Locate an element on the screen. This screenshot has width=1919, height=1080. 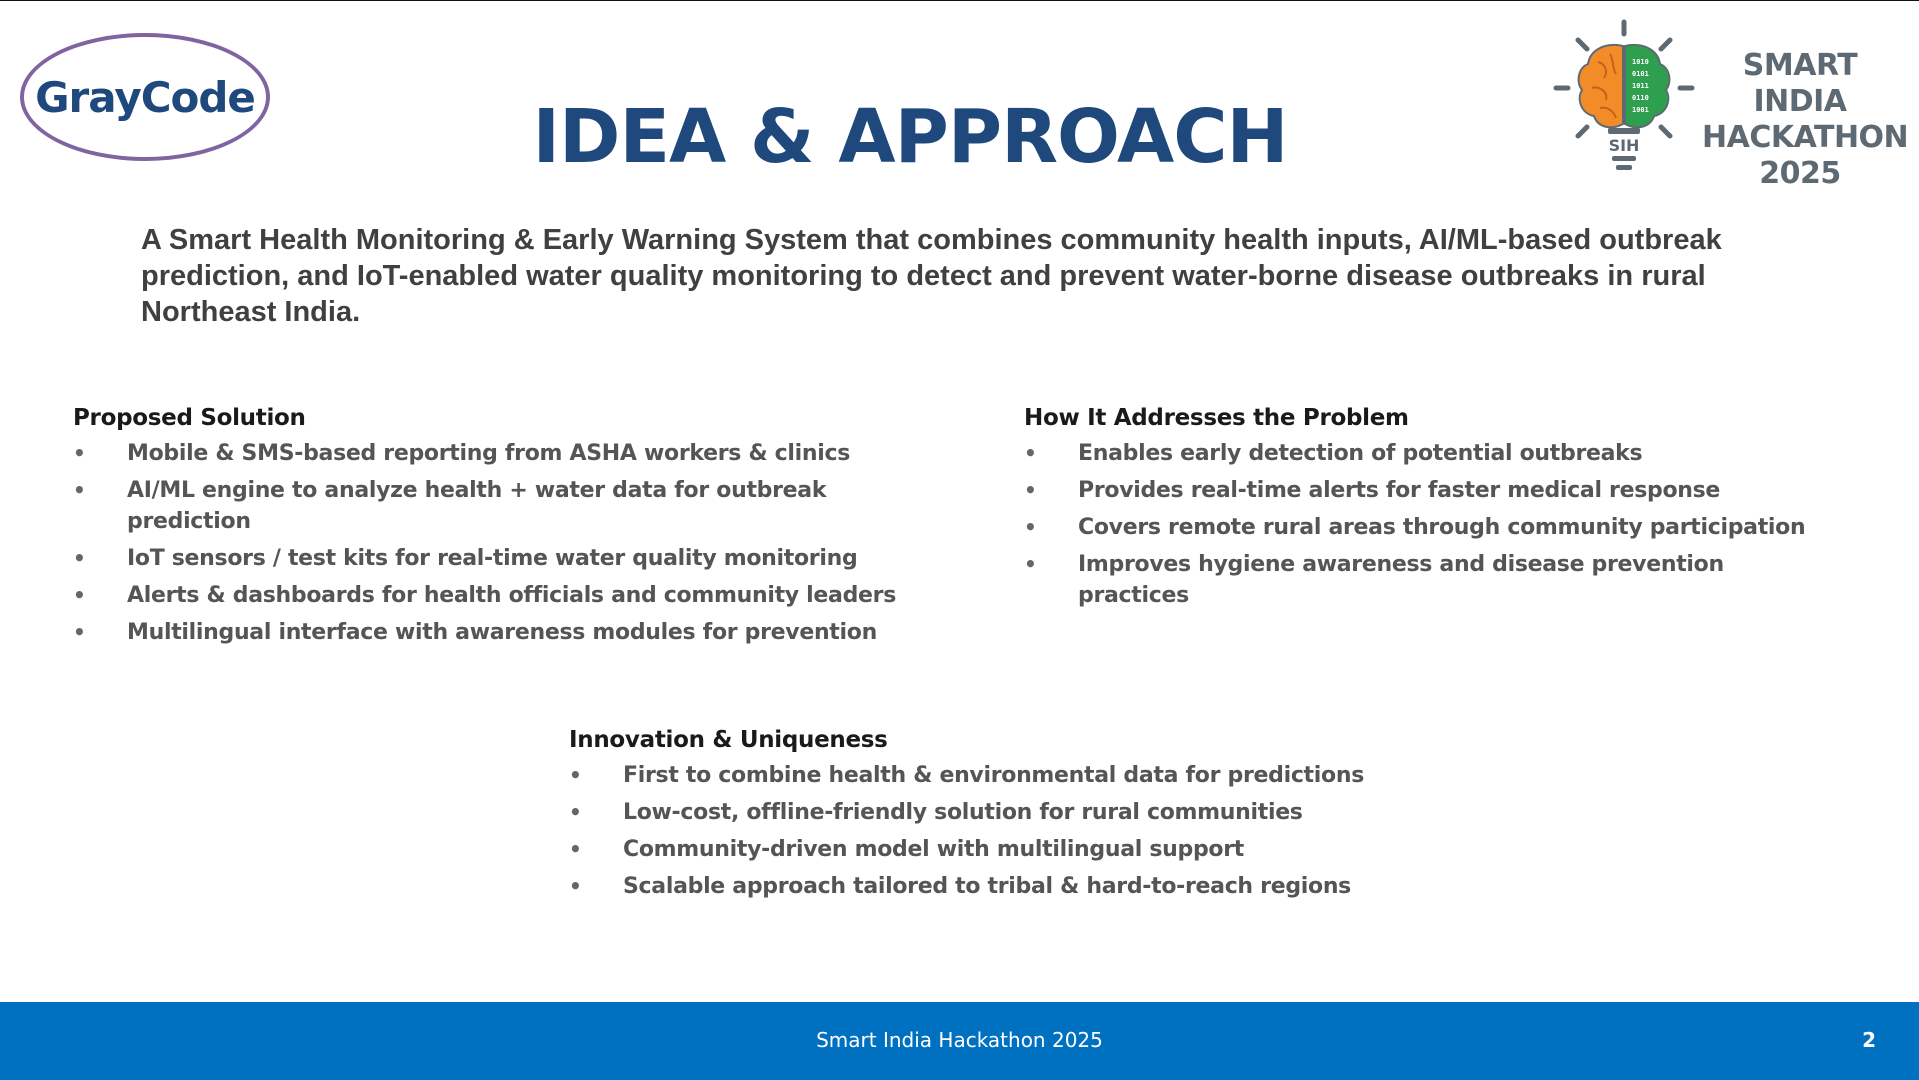
sih-logo-line1: SMART INDIA is located at coordinates (1800, 83).